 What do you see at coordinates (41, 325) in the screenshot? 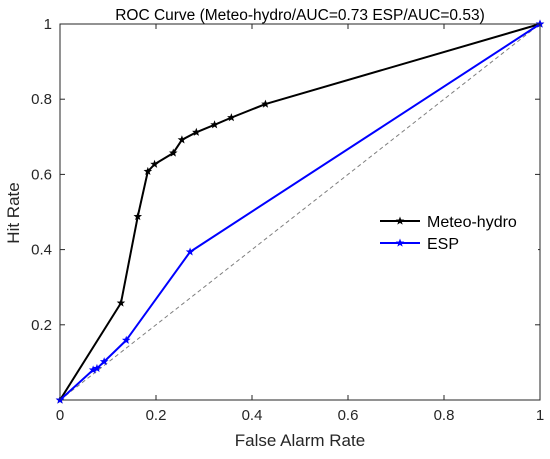
I see `y-tick-label: 0.2` at bounding box center [41, 325].